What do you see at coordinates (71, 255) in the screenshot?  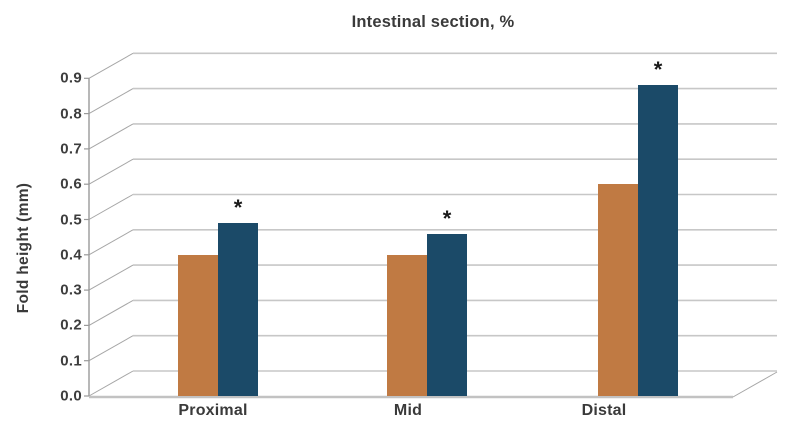 I see `y-tick-label: 0.4` at bounding box center [71, 255].